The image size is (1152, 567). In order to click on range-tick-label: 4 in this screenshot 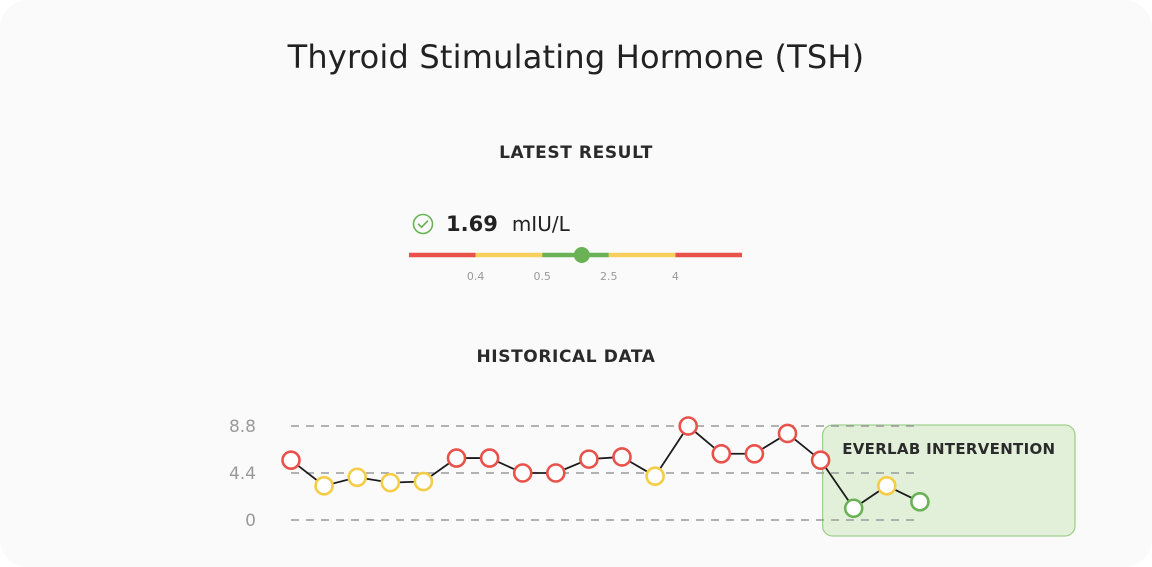, I will do `click(675, 276)`.